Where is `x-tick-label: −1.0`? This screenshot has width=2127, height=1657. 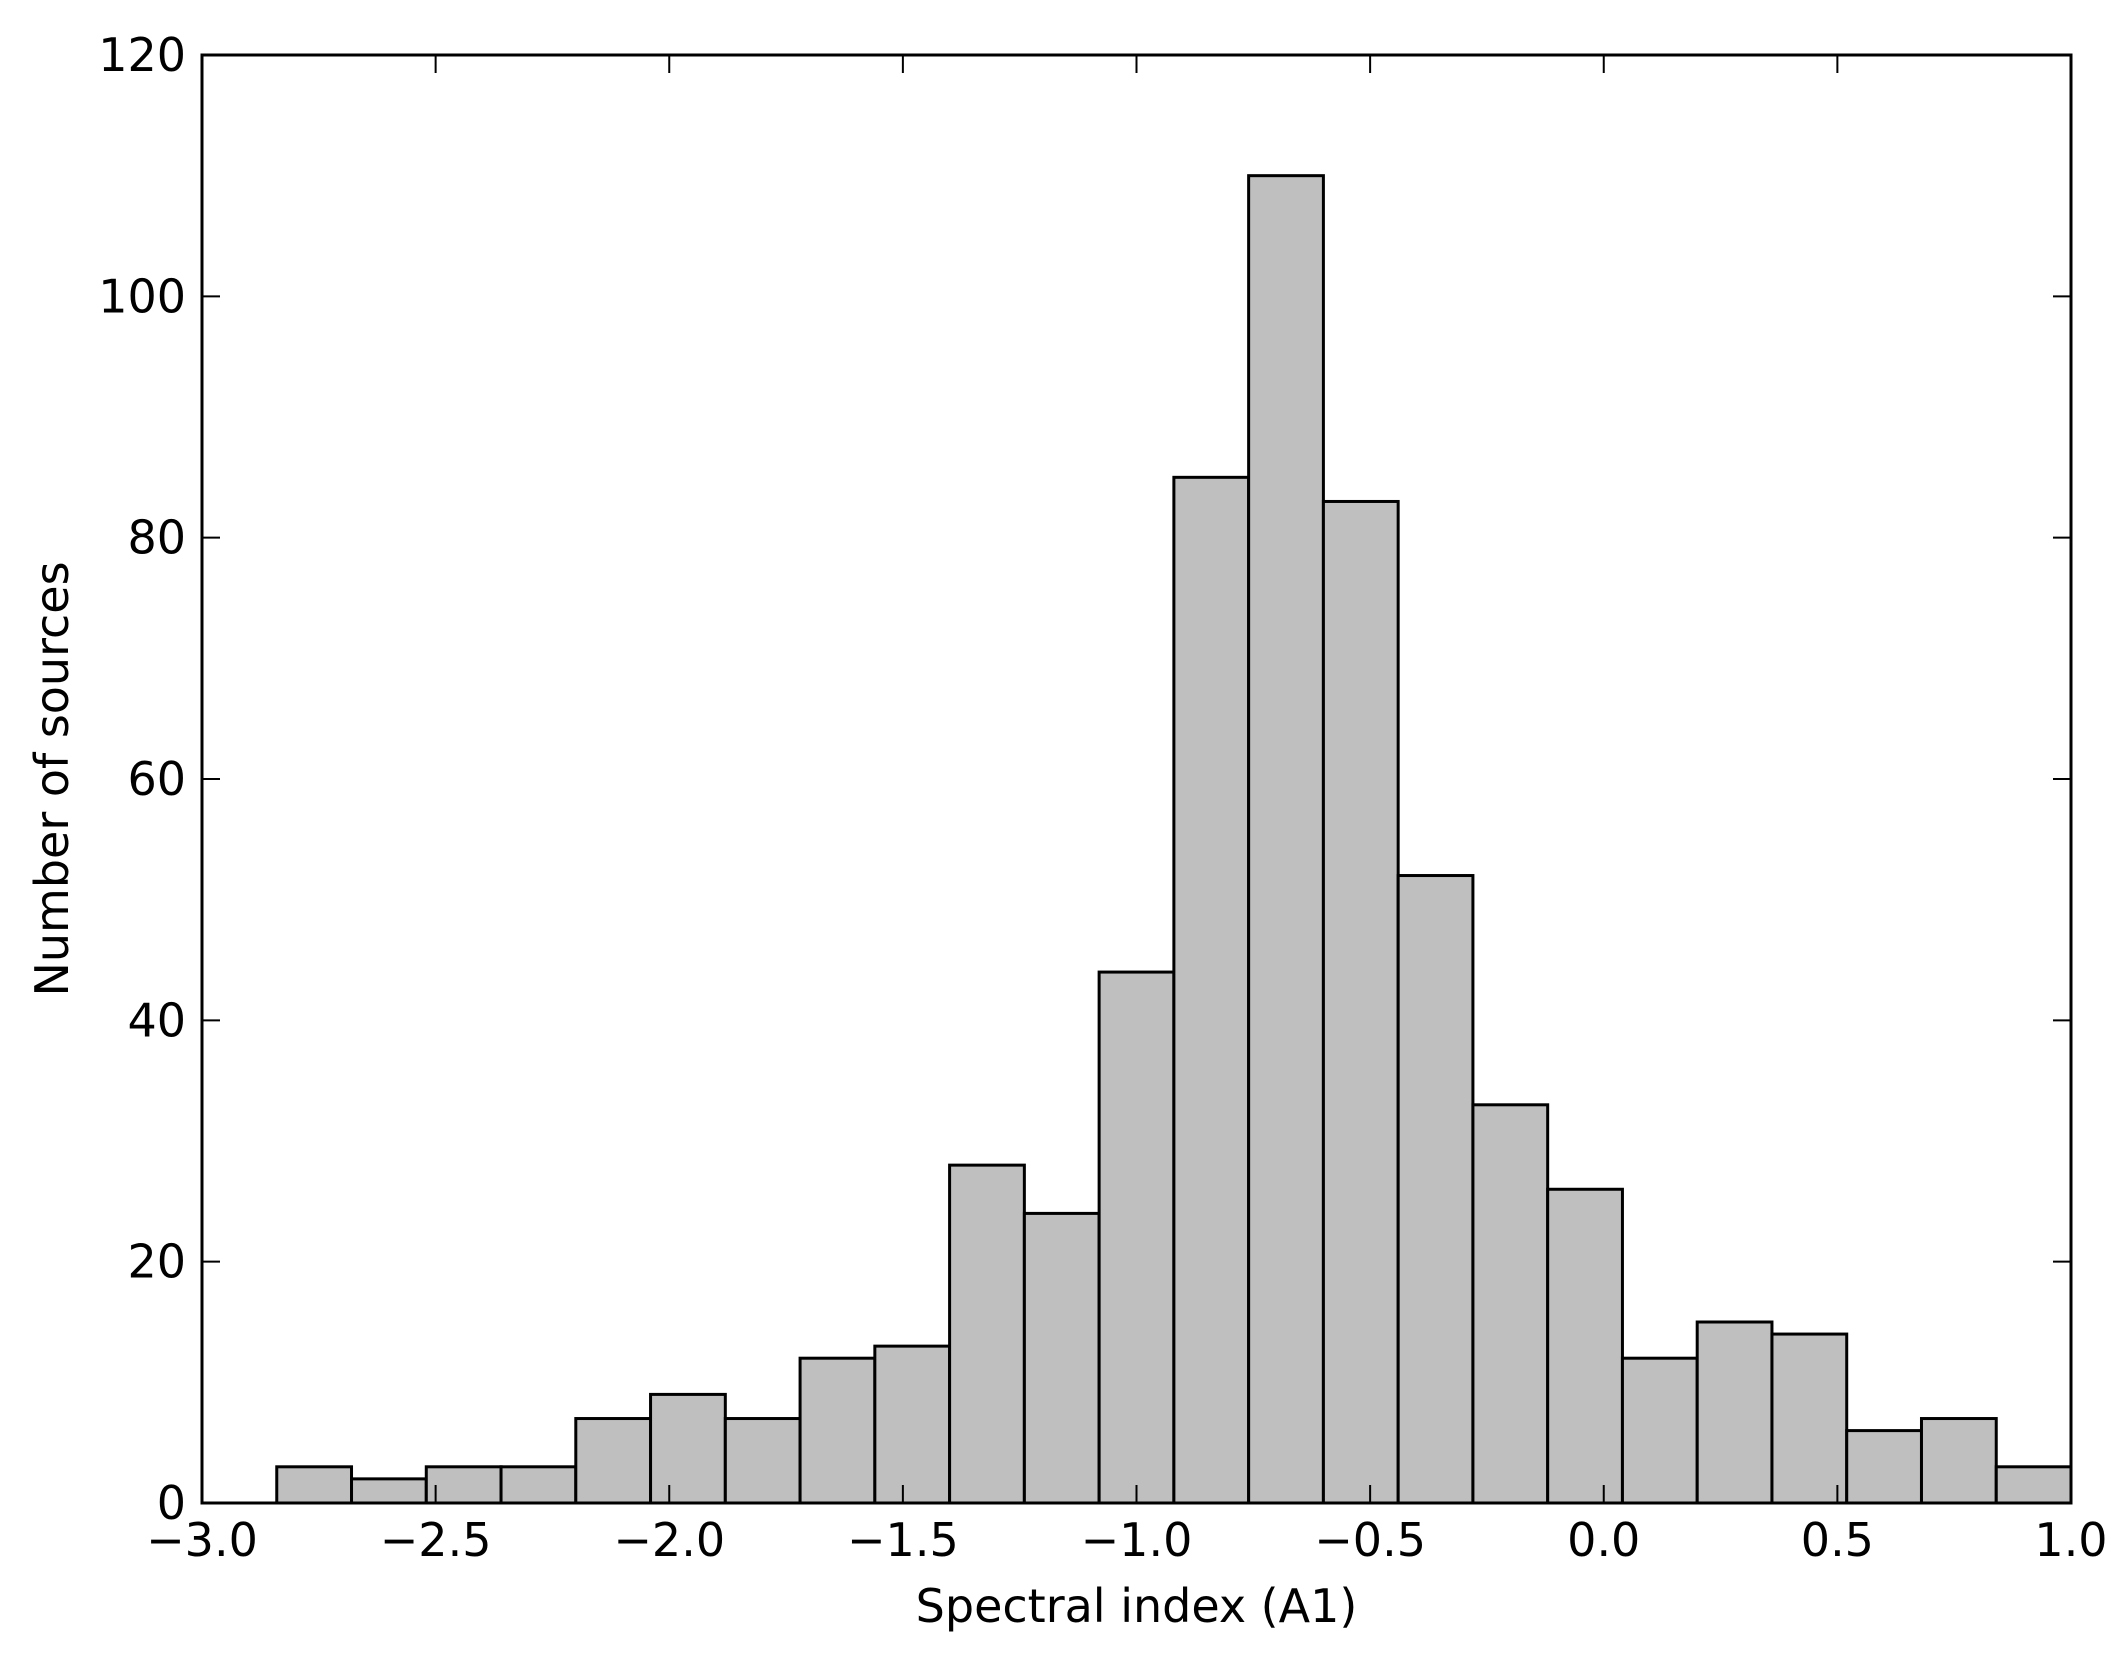 x-tick-label: −1.0 is located at coordinates (1137, 1540).